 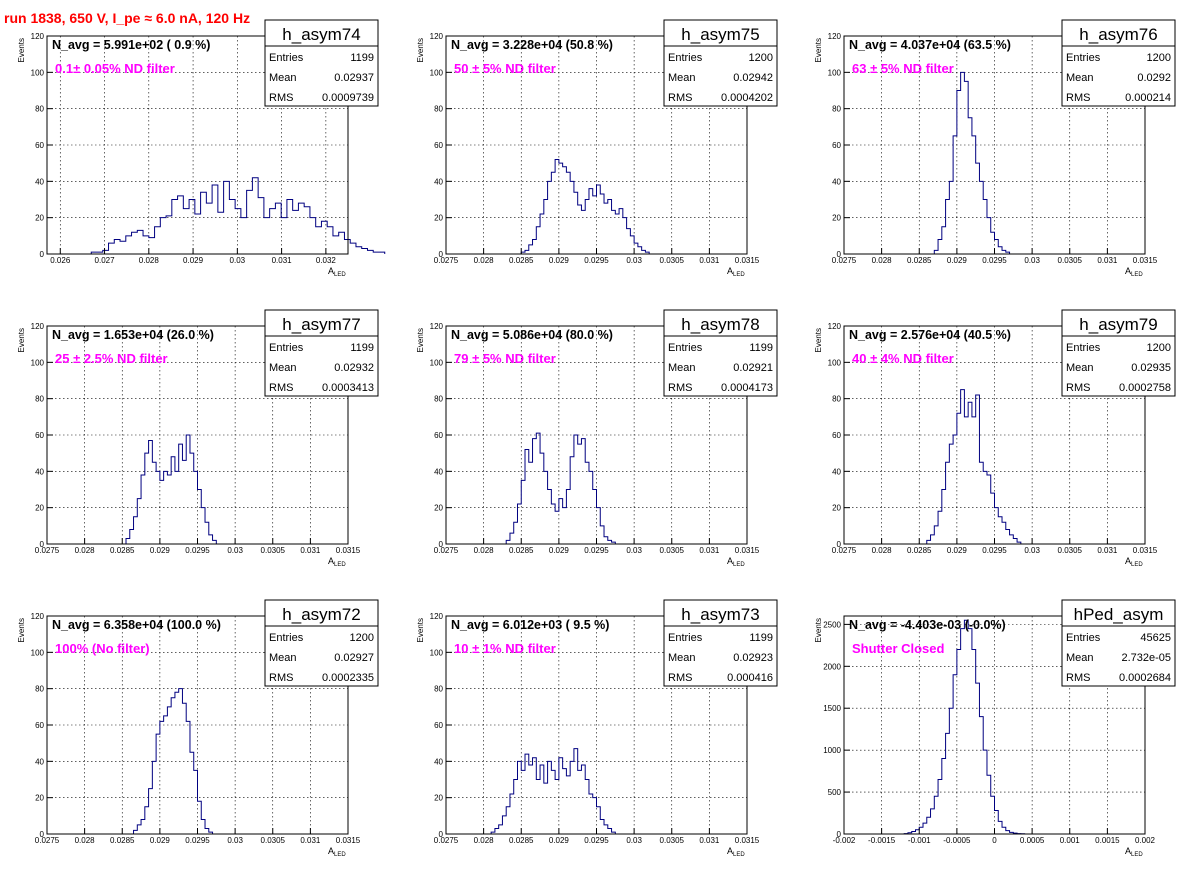 I want to click on navg-label: N_avg = -4.403e-03 (-0.0%), so click(x=927, y=625).